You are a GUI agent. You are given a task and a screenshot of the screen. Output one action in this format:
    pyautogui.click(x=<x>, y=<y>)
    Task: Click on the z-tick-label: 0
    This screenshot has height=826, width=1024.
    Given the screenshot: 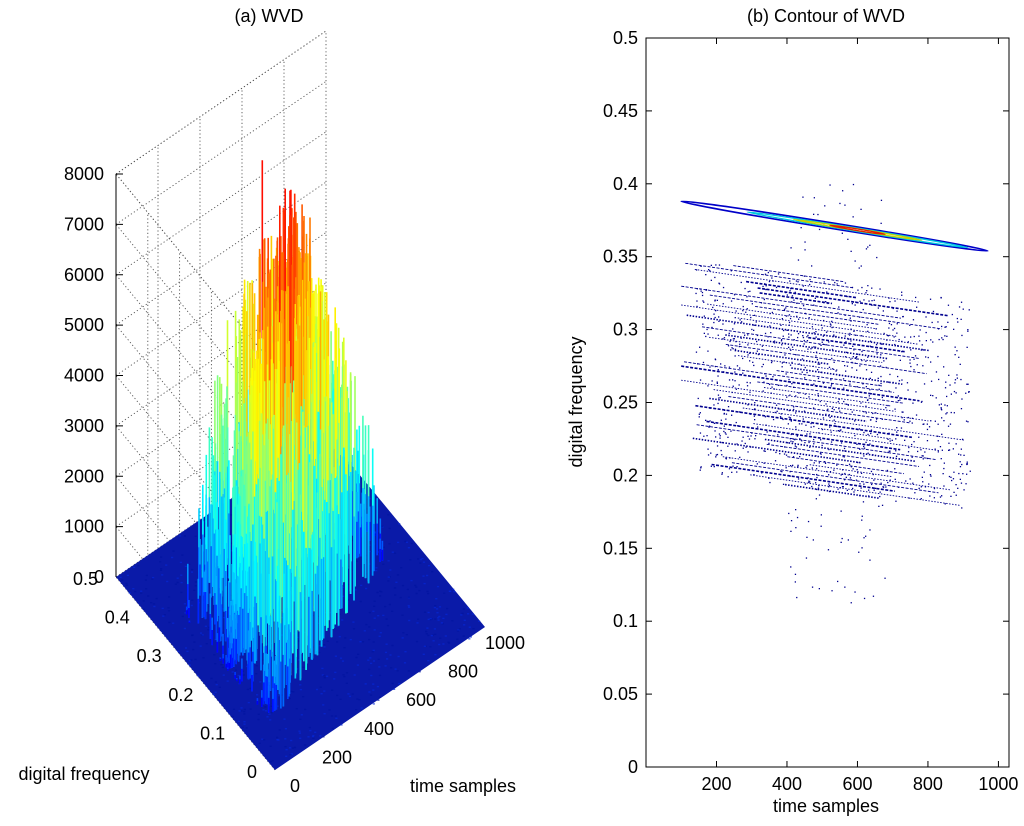 What is the action you would take?
    pyautogui.click(x=99, y=577)
    